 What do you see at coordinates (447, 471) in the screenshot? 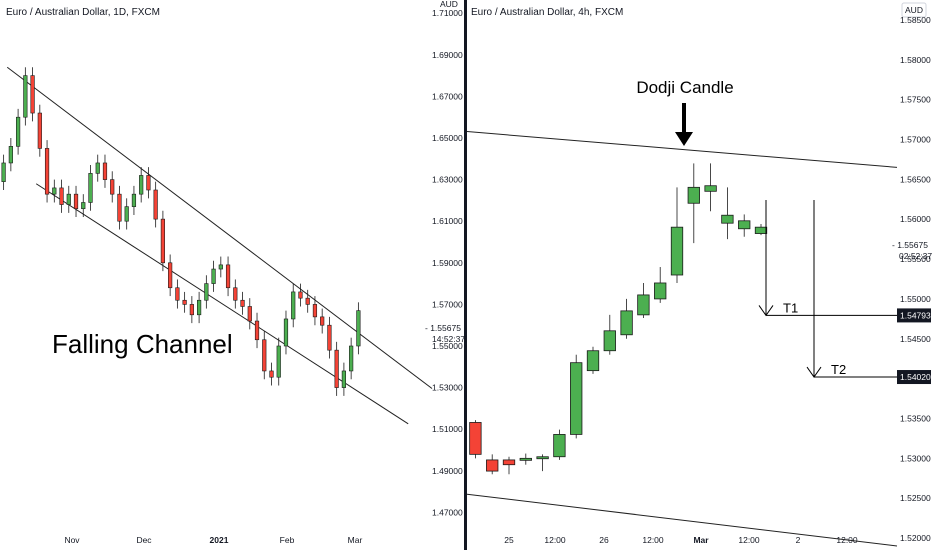
I see `y-tick-label: 1.49000` at bounding box center [447, 471].